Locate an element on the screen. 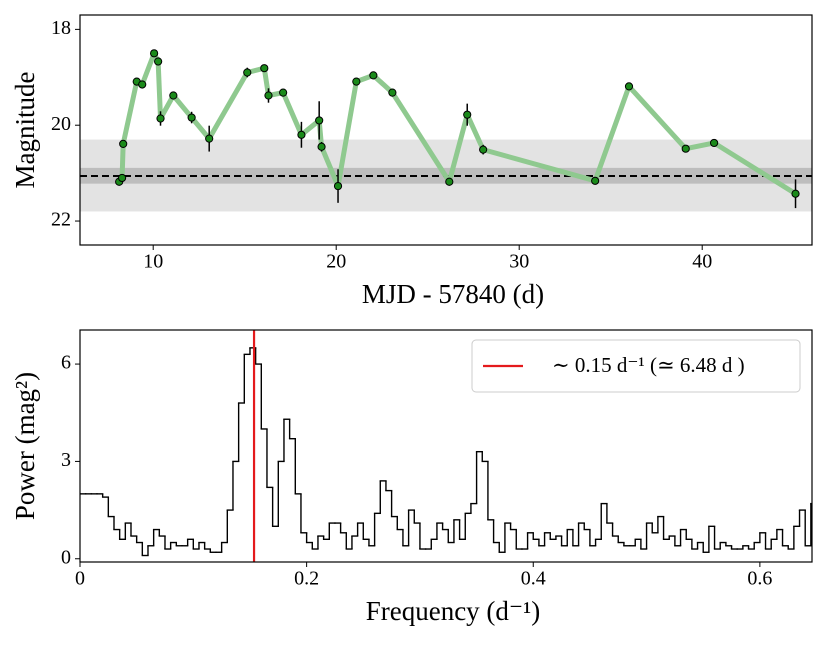 This screenshot has width=830, height=646. y-tick-label: 20 is located at coordinates (61, 124).